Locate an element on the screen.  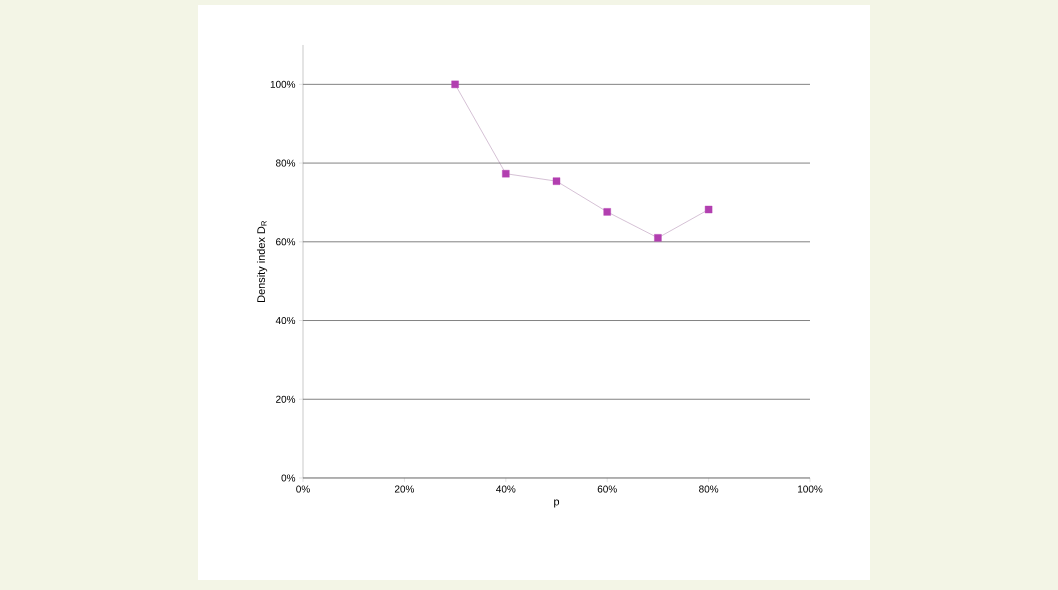
x-tick-label: 60% is located at coordinates (607, 489).